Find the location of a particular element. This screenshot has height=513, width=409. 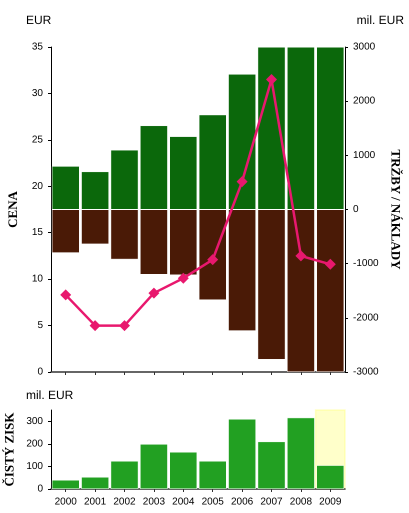

x-tick-label: 2007 is located at coordinates (272, 502).